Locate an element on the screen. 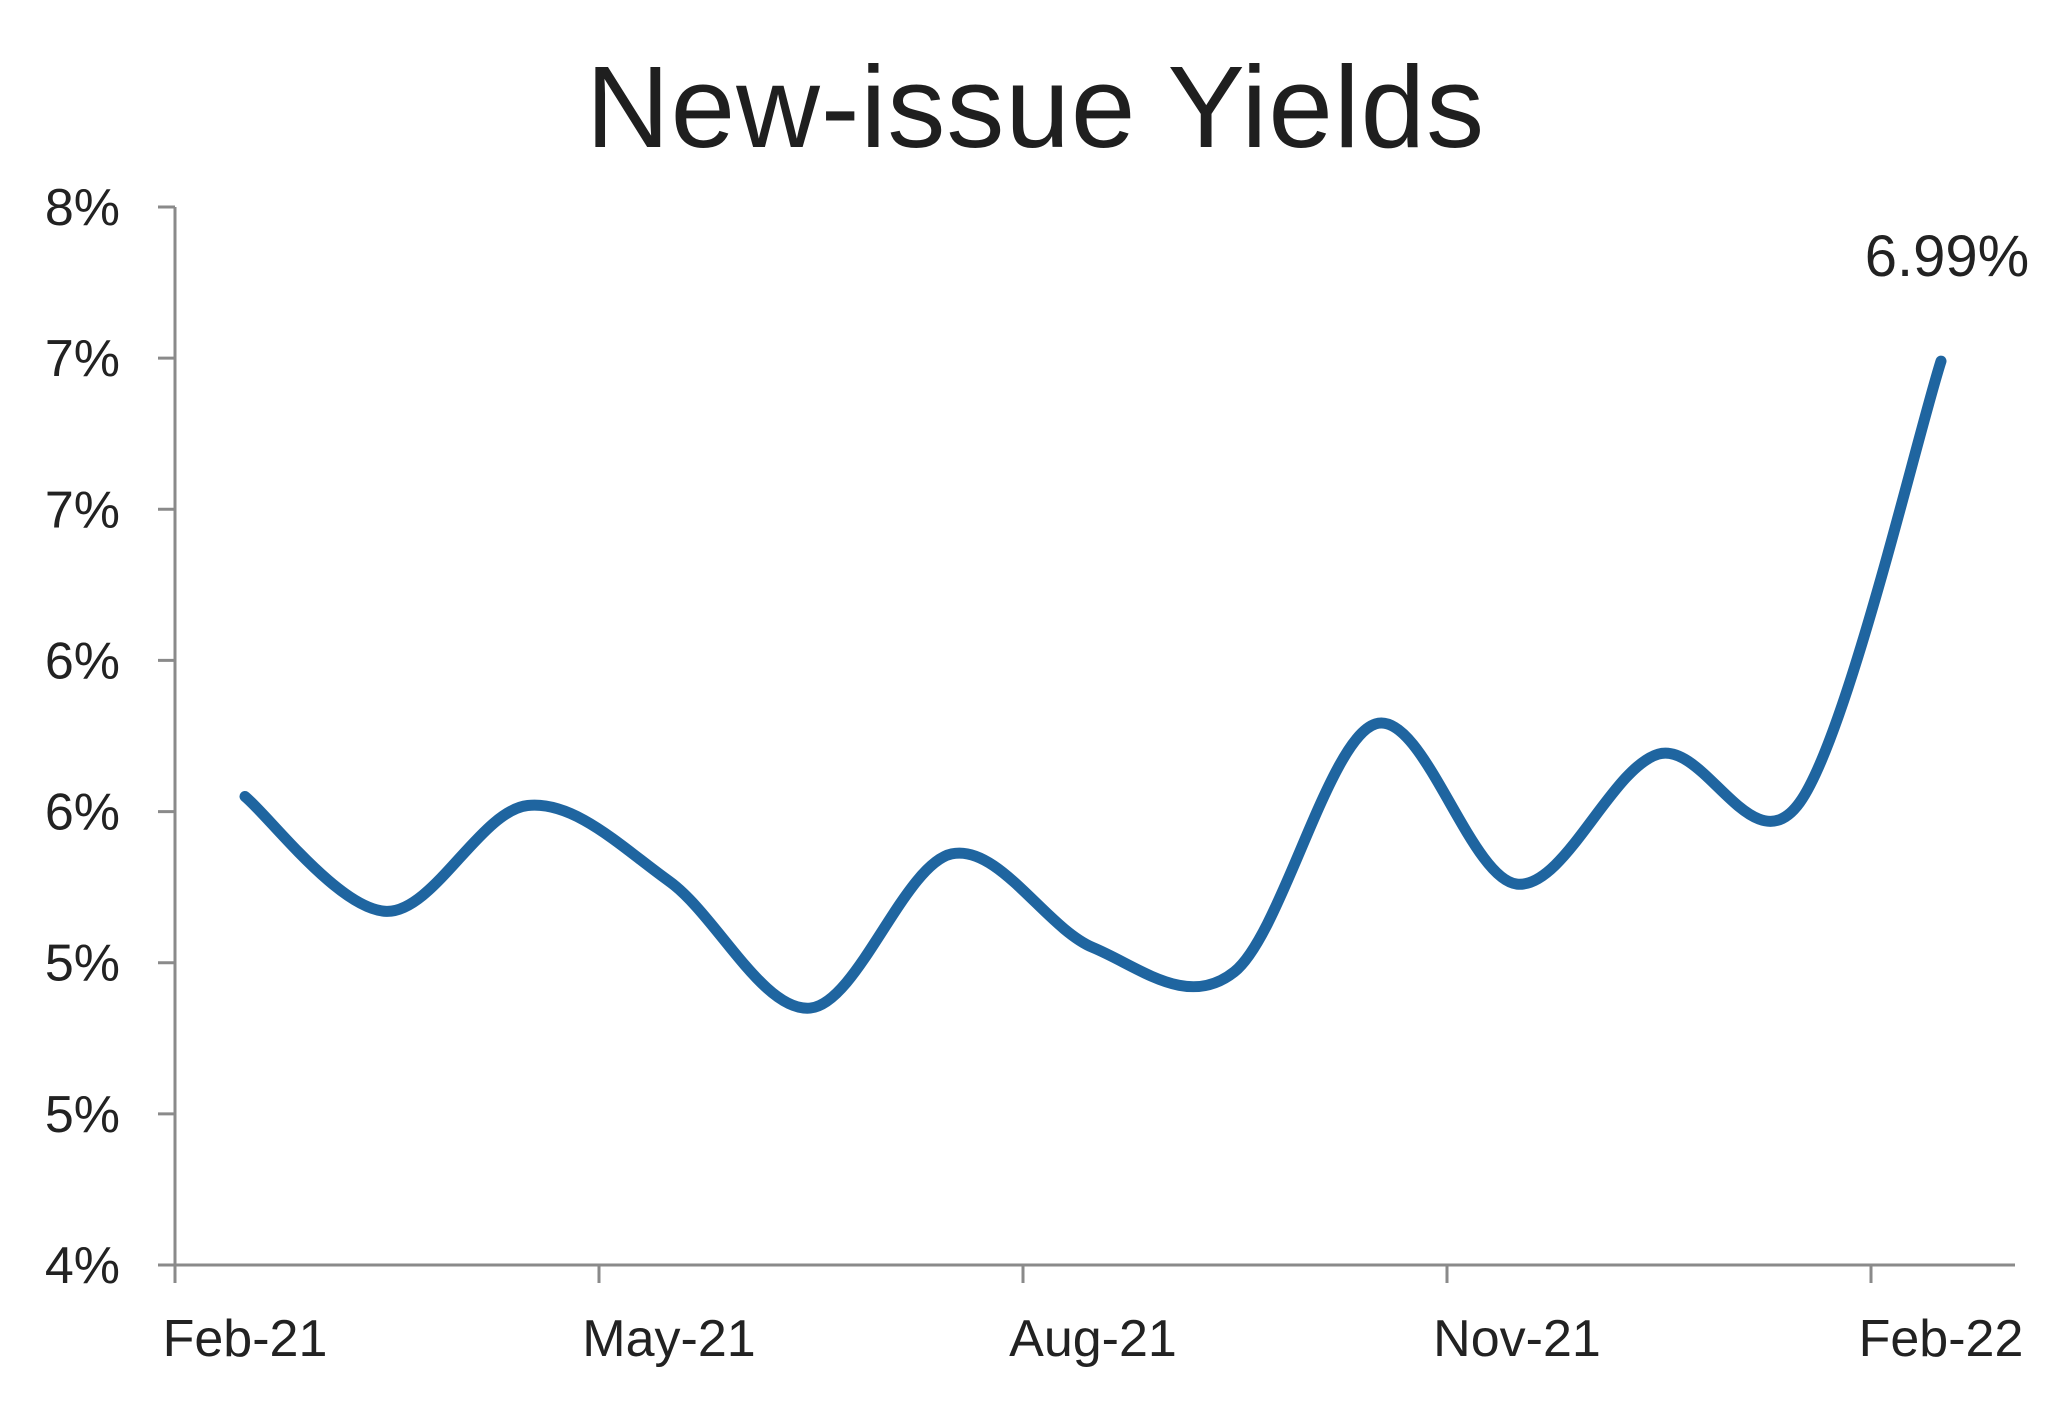 Image resolution: width=2071 pixels, height=1416 pixels. x-tick-label: May-21 is located at coordinates (668, 1339).